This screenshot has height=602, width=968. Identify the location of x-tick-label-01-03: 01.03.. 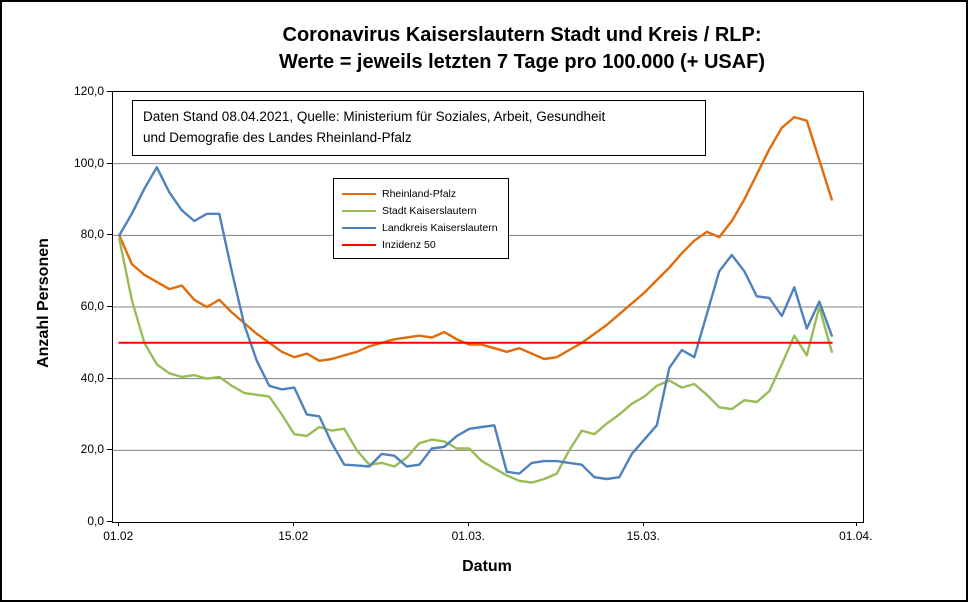
(468, 536).